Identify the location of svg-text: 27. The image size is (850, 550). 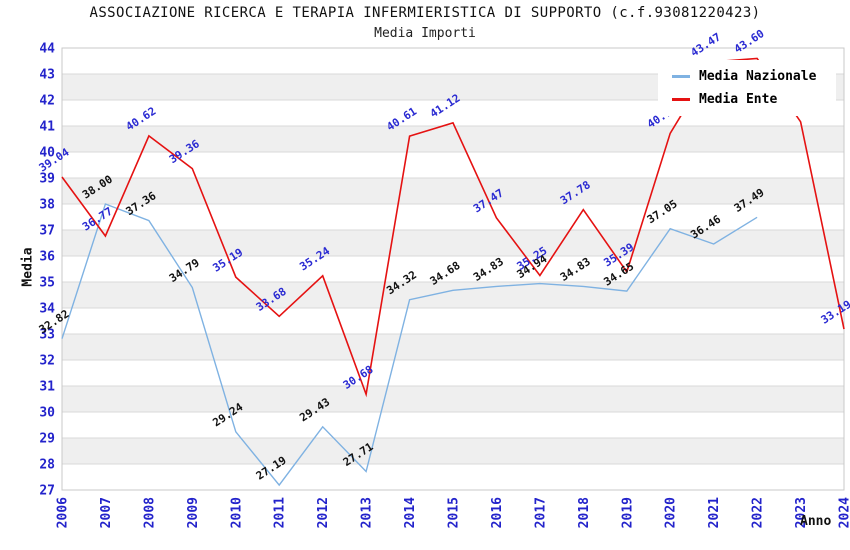
(47, 491).